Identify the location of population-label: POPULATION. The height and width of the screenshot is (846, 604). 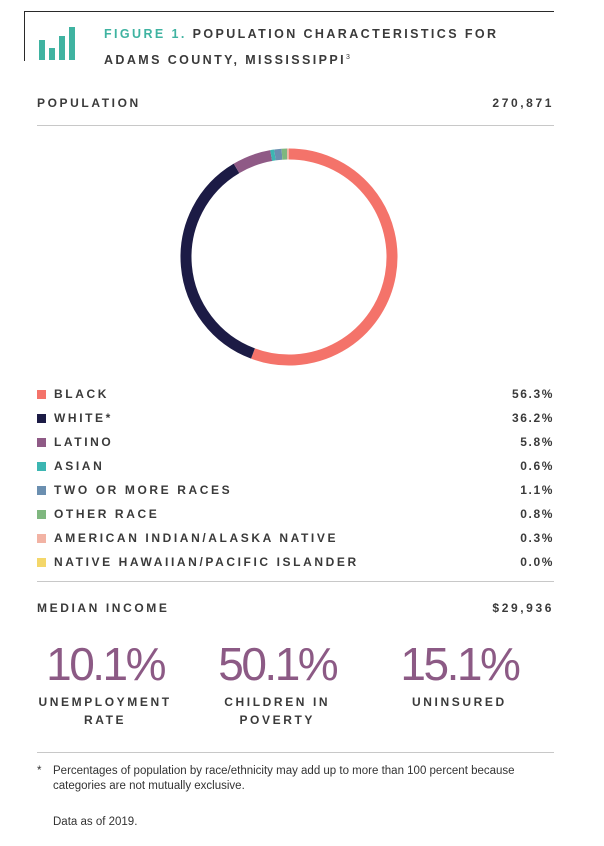
(89, 103).